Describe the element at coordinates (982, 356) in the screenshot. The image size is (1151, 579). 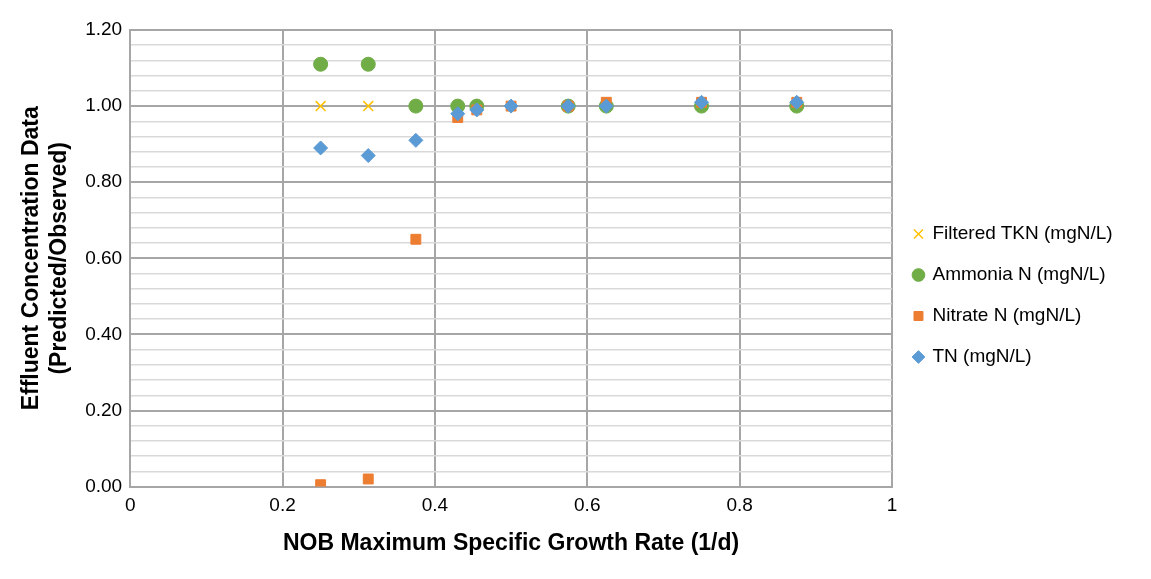
I see `legend-label: TN (mgN/L)` at that location.